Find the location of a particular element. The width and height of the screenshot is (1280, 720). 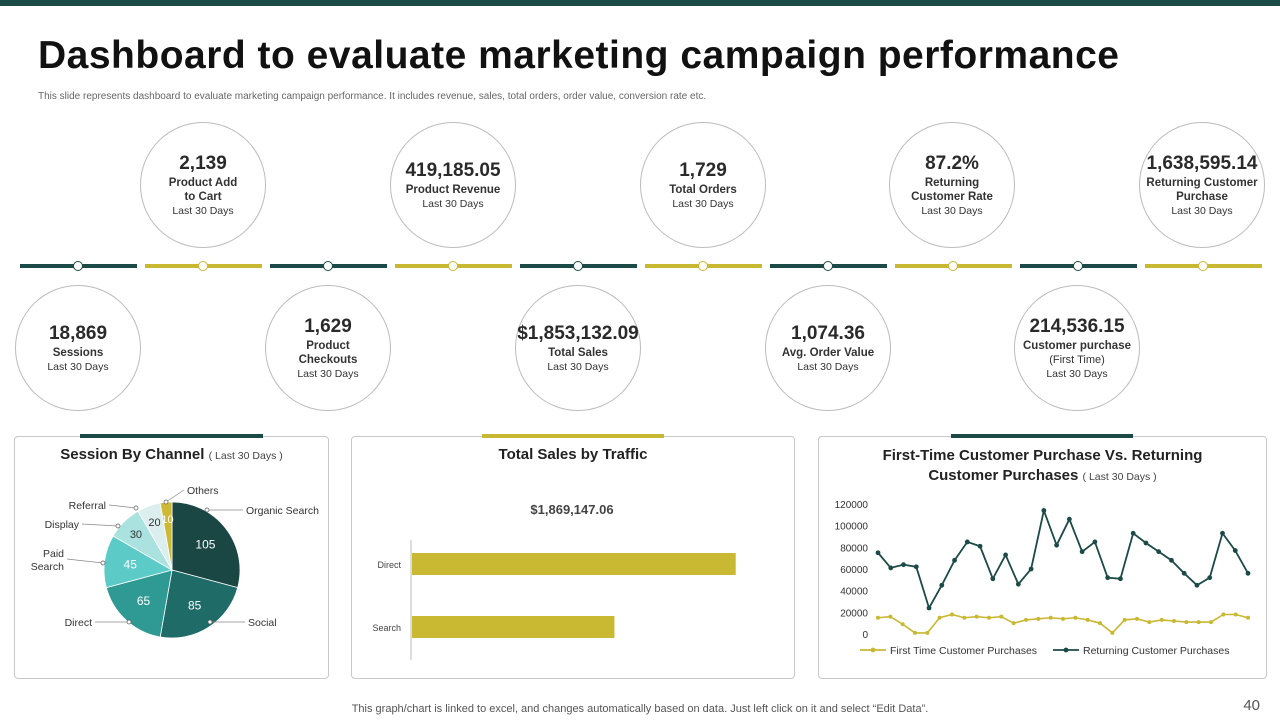

y-tick-label: 20000 is located at coordinates (854, 613).